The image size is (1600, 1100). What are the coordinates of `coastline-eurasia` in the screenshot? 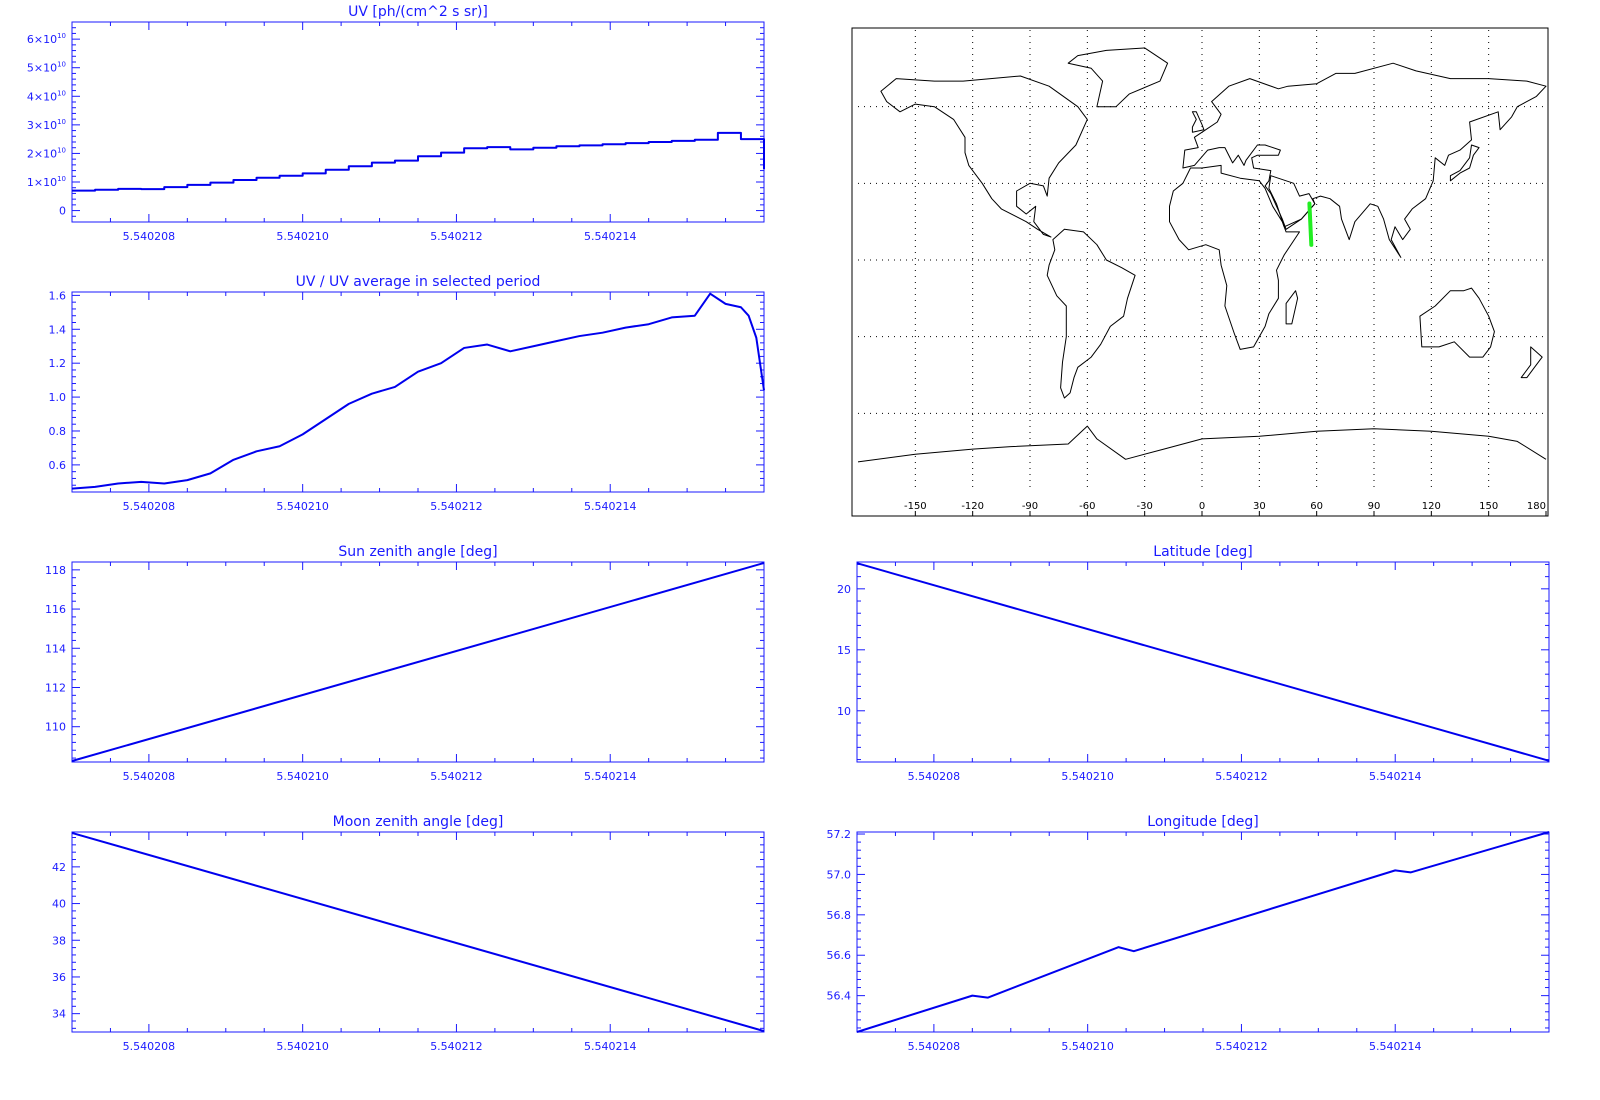 It's located at (1364, 160).